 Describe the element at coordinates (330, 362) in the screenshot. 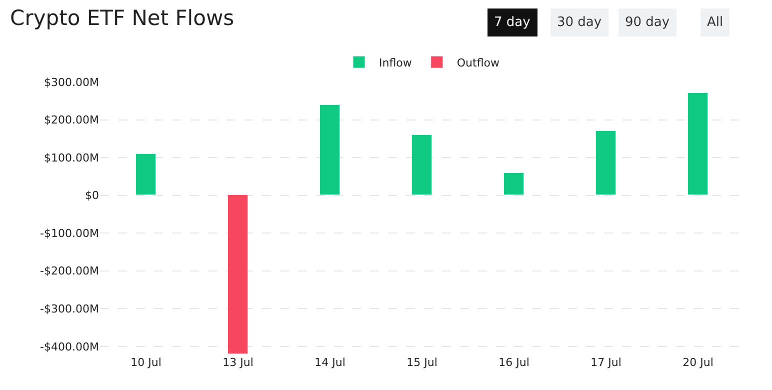

I see `x-tick-label: 14 Jul` at that location.